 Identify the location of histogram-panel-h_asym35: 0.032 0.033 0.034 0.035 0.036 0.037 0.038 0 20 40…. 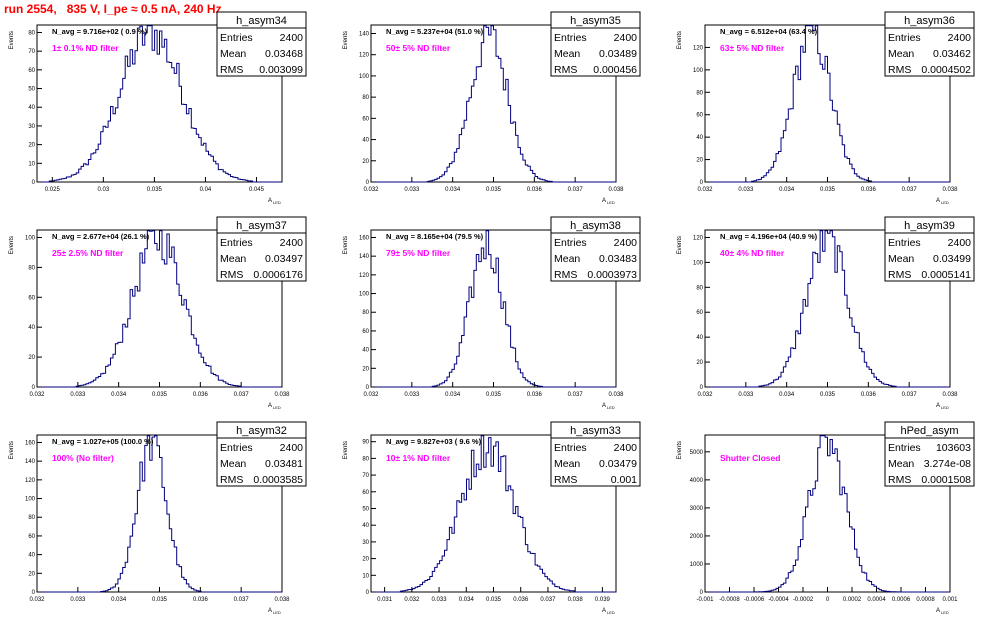
(492, 108).